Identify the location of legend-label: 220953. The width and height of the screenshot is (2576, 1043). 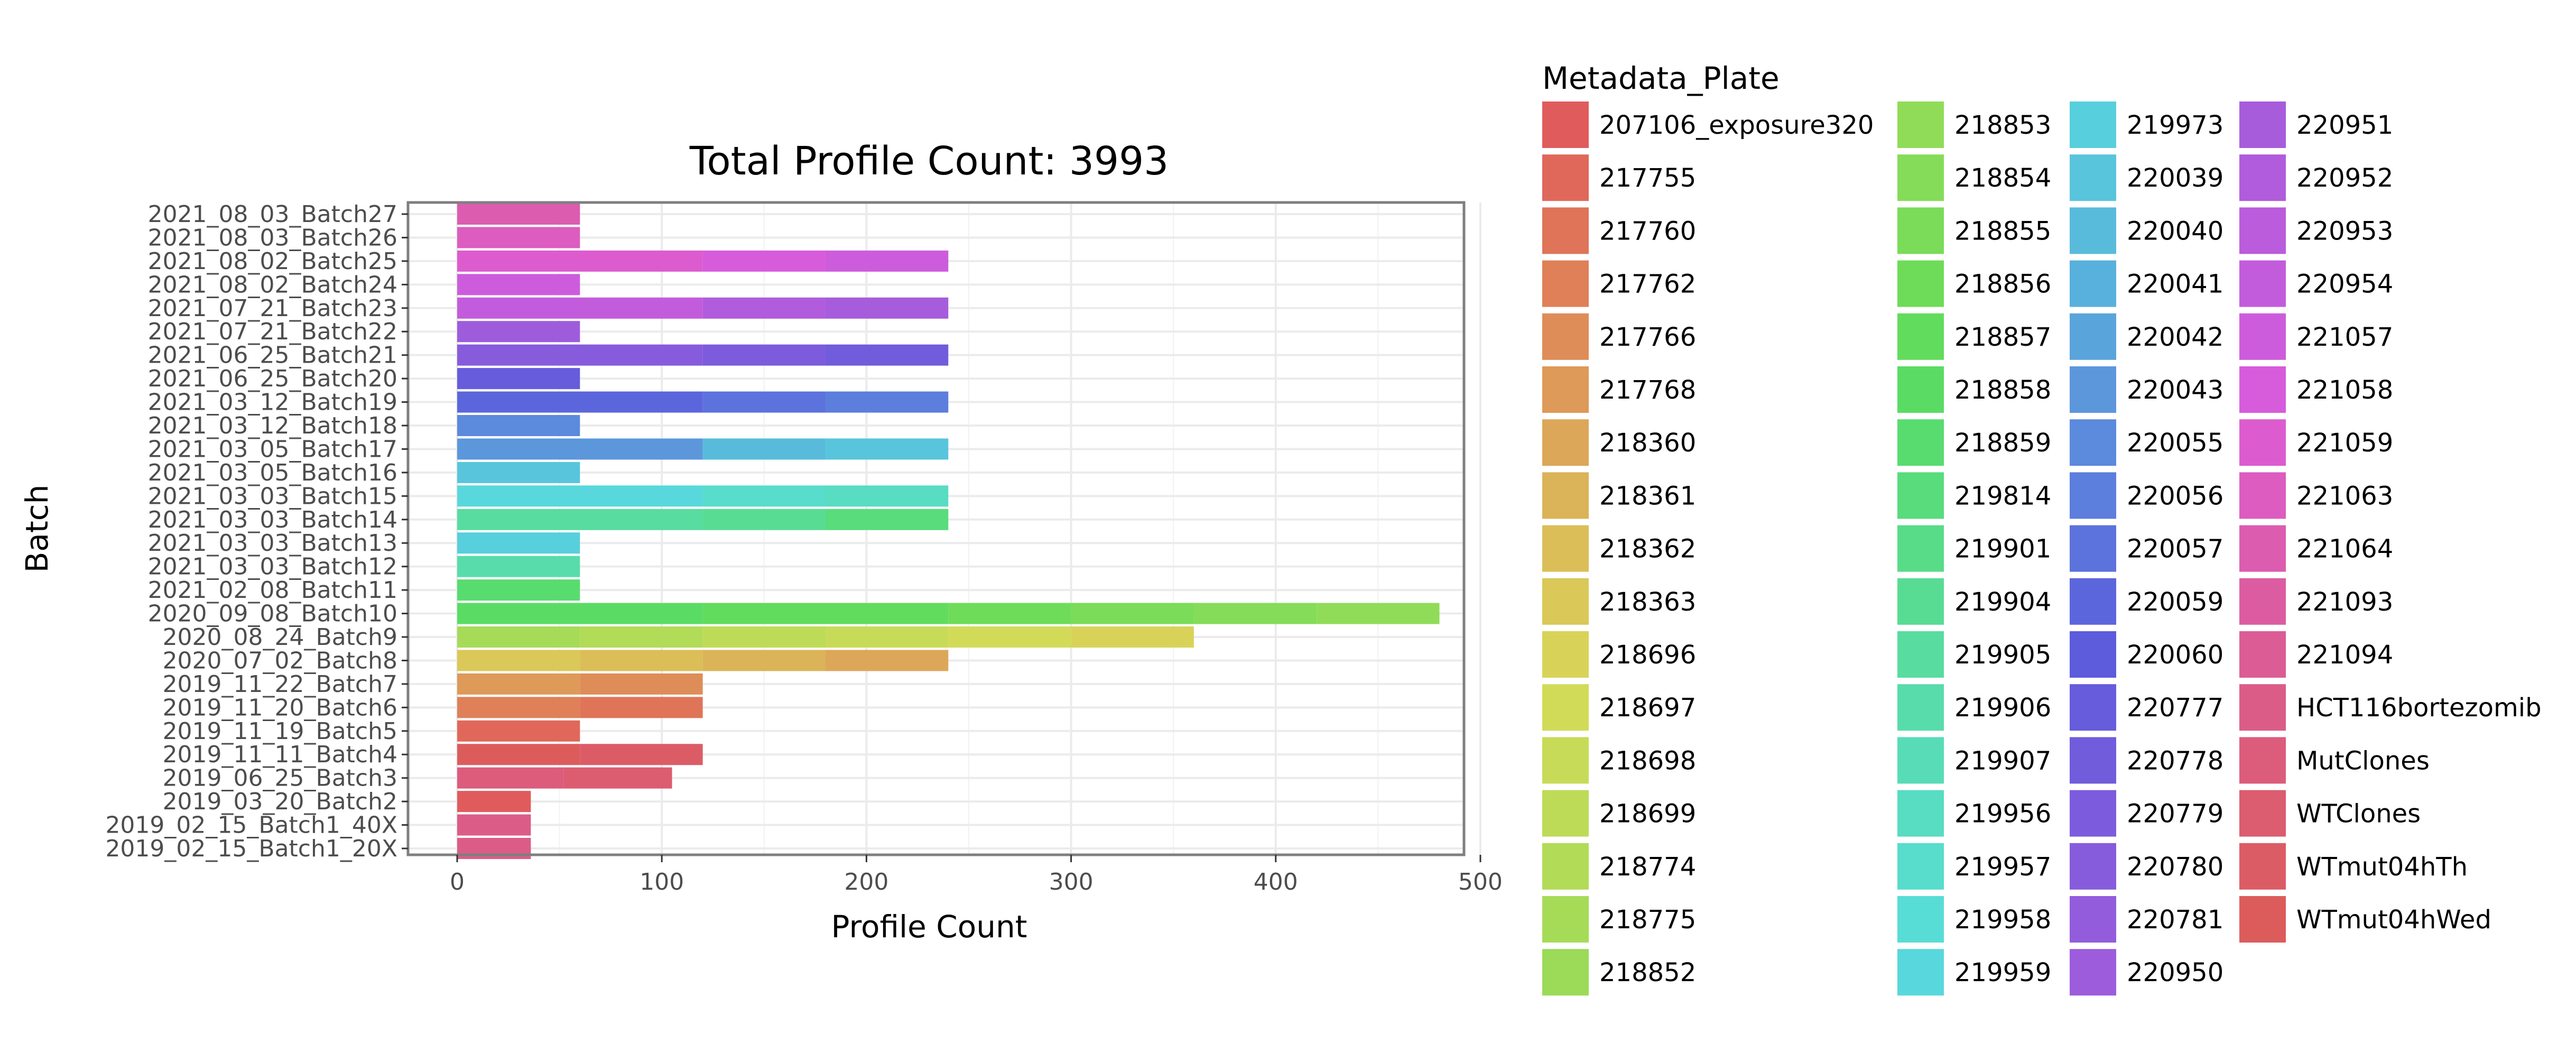
(2344, 231).